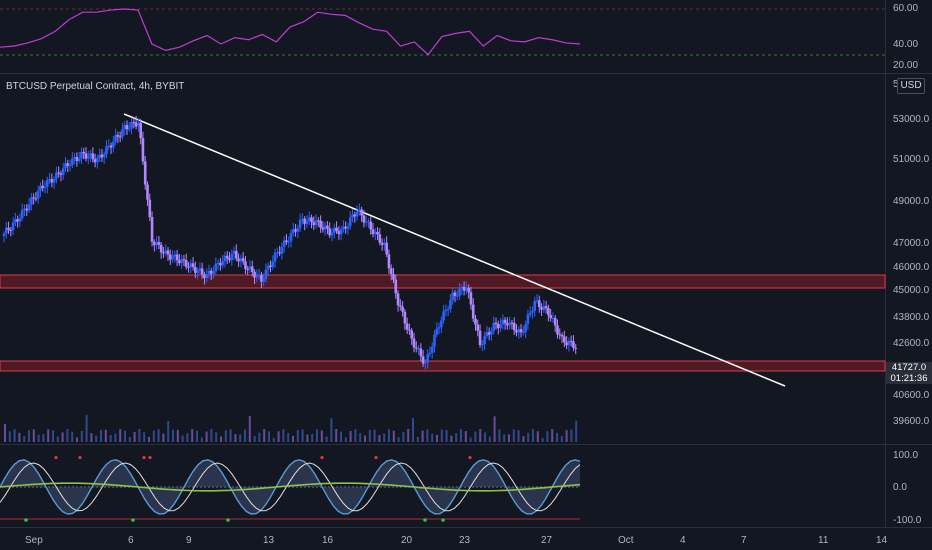  I want to click on time-tick-label: 4, so click(683, 540).